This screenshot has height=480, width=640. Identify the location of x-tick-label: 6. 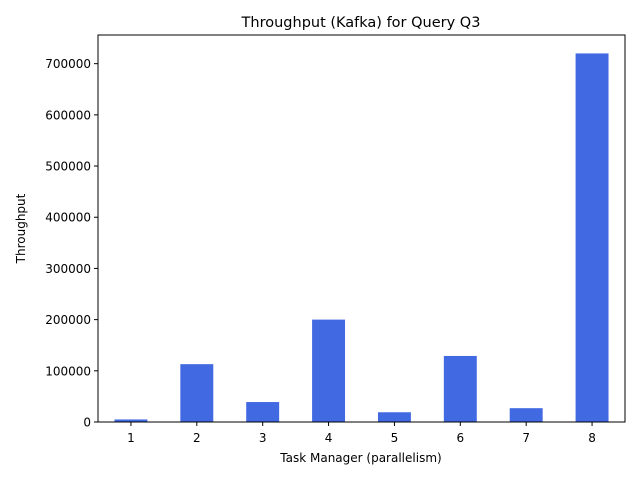
(460, 438).